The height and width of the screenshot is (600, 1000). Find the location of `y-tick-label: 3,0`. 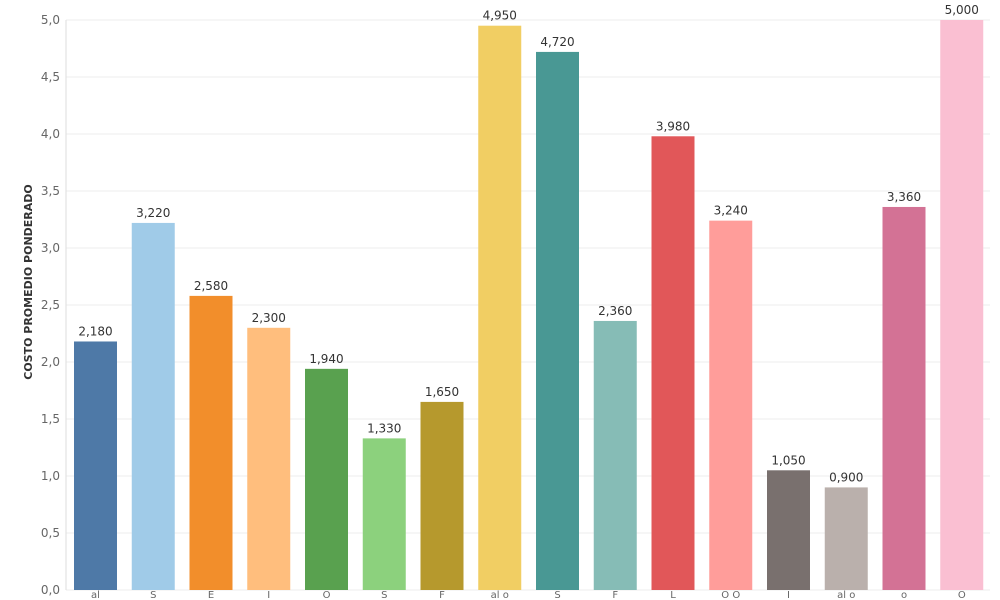

y-tick-label: 3,0 is located at coordinates (50, 248).